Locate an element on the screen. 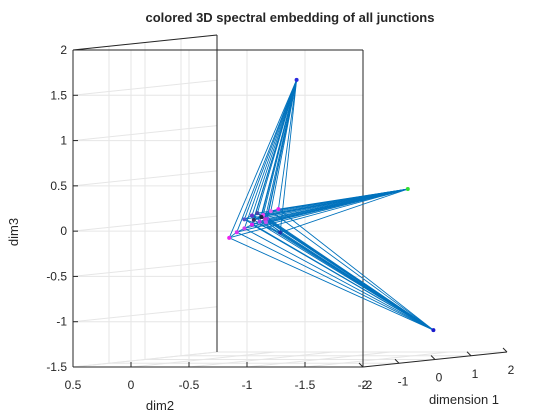 The height and width of the screenshot is (420, 560). y-tick-label: -1 is located at coordinates (247, 385).